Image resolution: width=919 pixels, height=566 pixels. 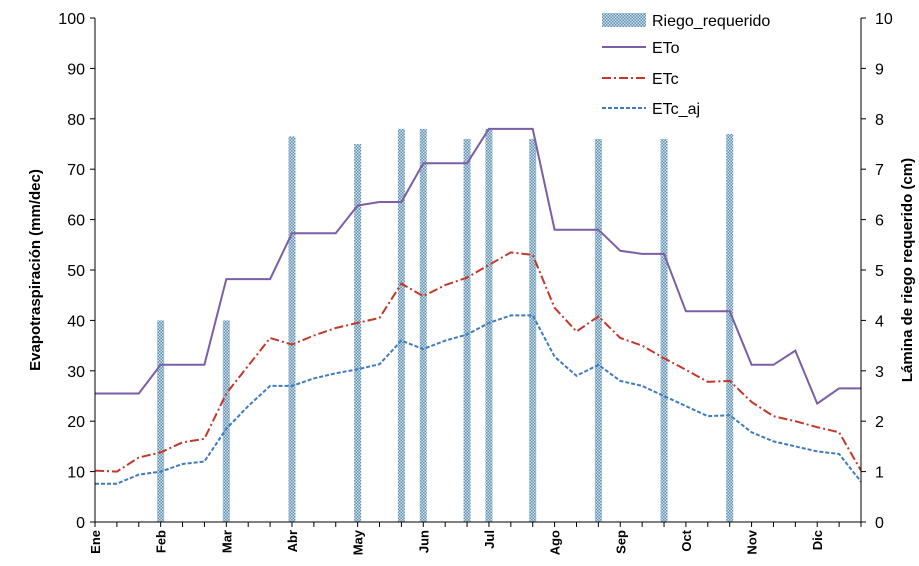 I want to click on legend-label-riego: Riego_requerido, so click(x=711, y=21).